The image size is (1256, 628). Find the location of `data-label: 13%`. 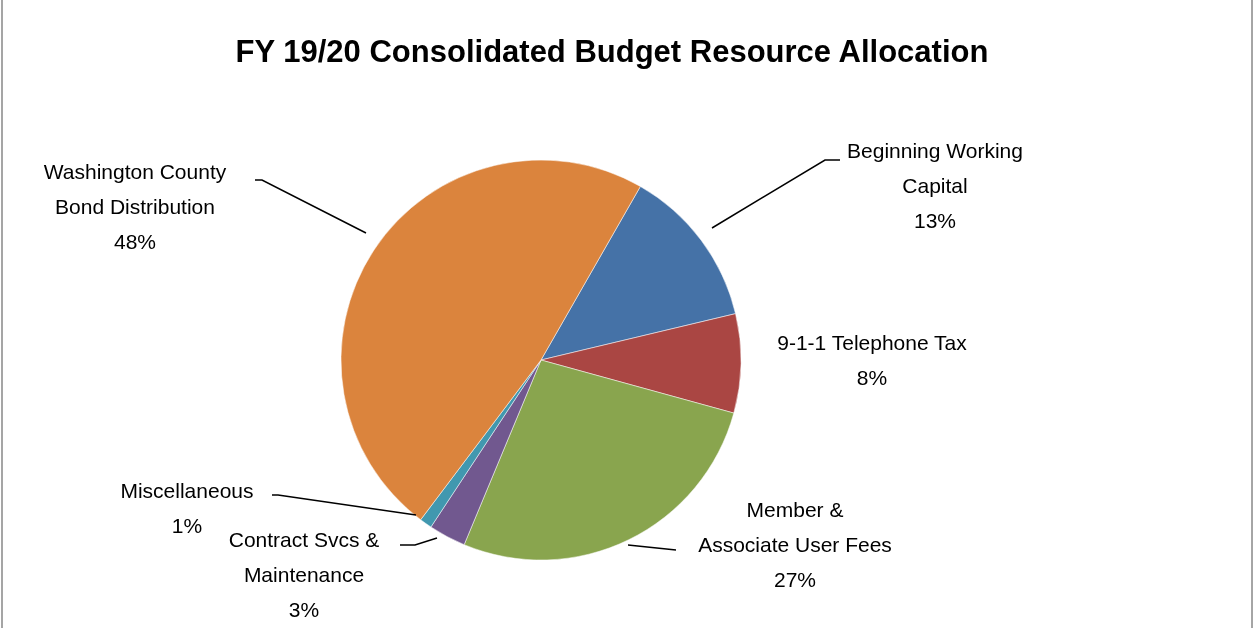

data-label: 13% is located at coordinates (935, 220).